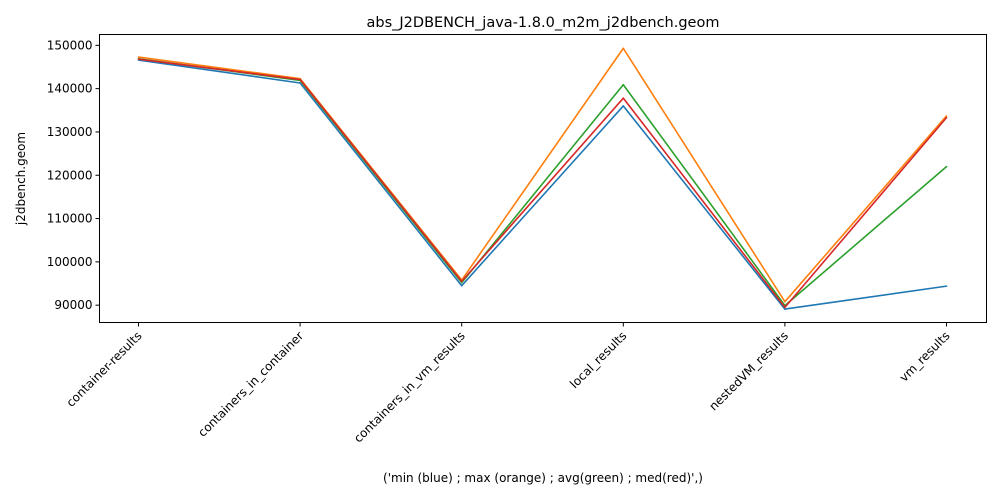  What do you see at coordinates (73, 305) in the screenshot?
I see `y-tick-label: 90000` at bounding box center [73, 305].